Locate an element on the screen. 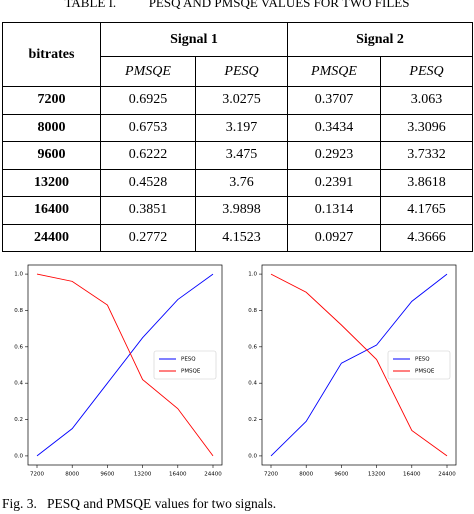 The image size is (474, 514). table-row: 24400 0.2772 4.1523 0.0927 4.3666 is located at coordinates (237, 237).